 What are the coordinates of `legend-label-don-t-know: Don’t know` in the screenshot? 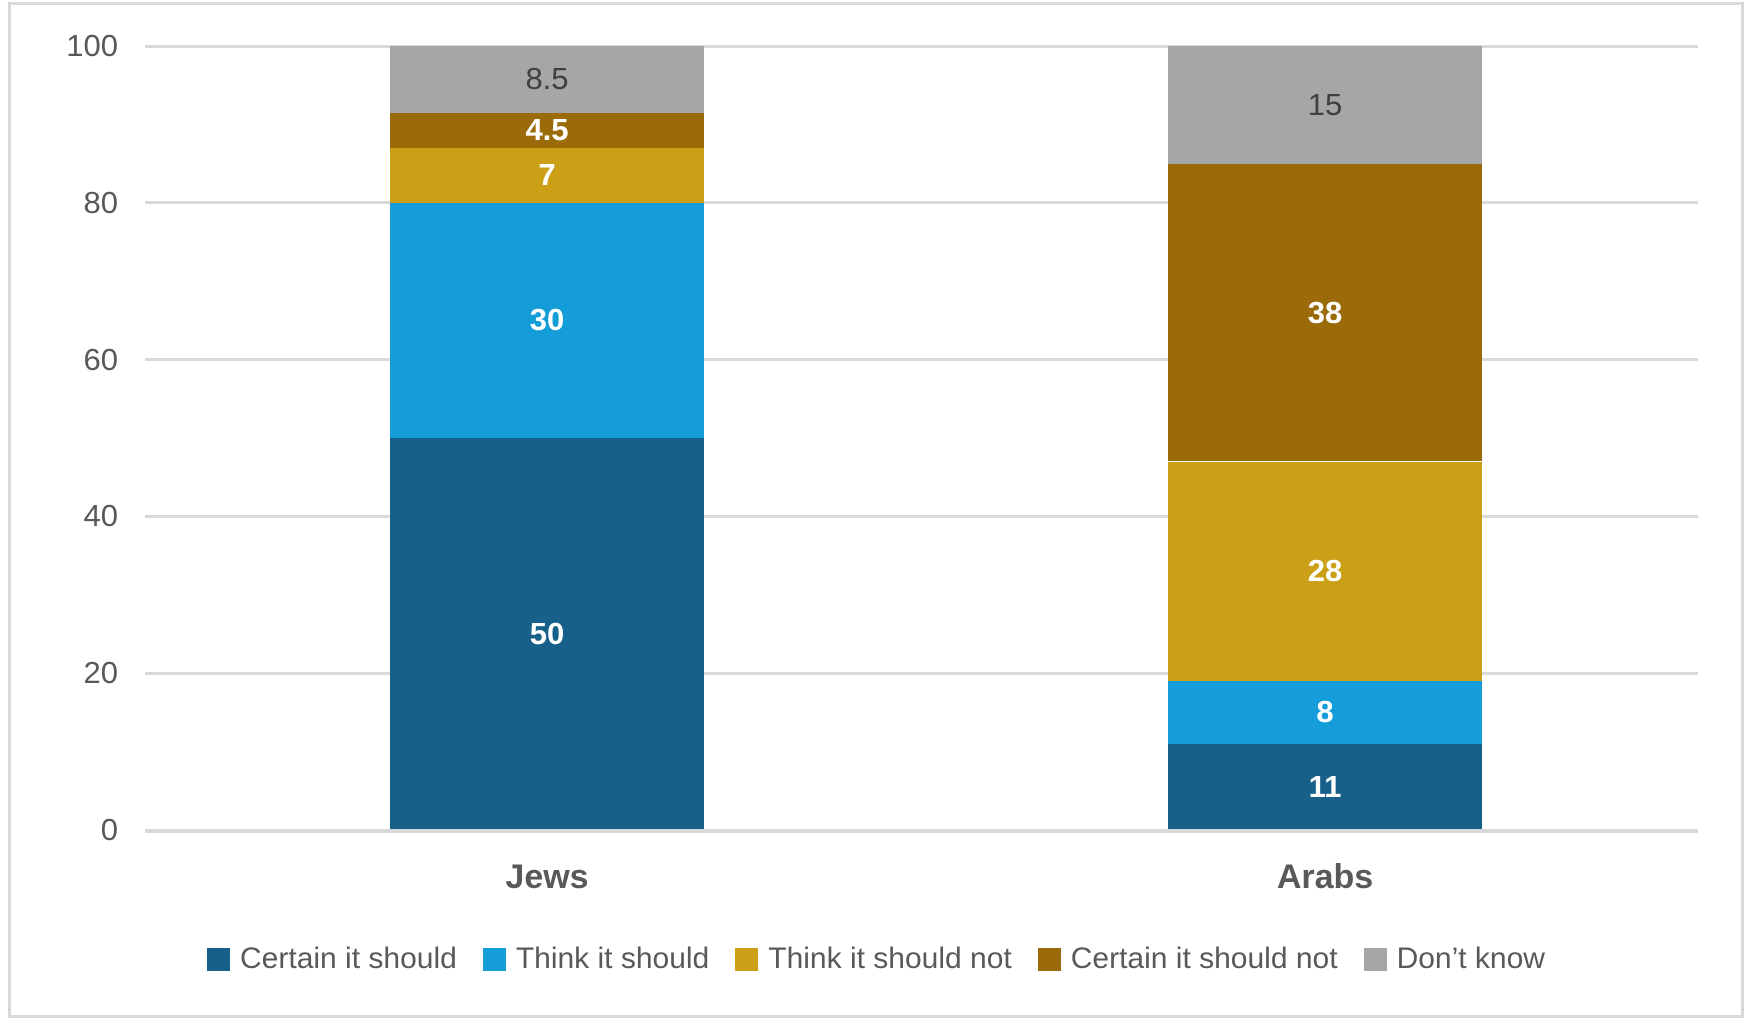 It's located at (1470, 958).